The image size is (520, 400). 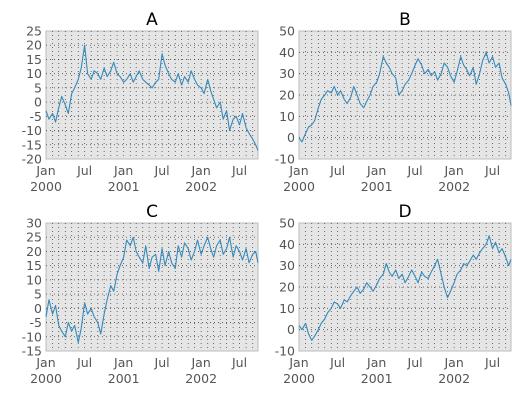 What do you see at coordinates (152, 20) in the screenshot?
I see `subplot-title: A` at bounding box center [152, 20].